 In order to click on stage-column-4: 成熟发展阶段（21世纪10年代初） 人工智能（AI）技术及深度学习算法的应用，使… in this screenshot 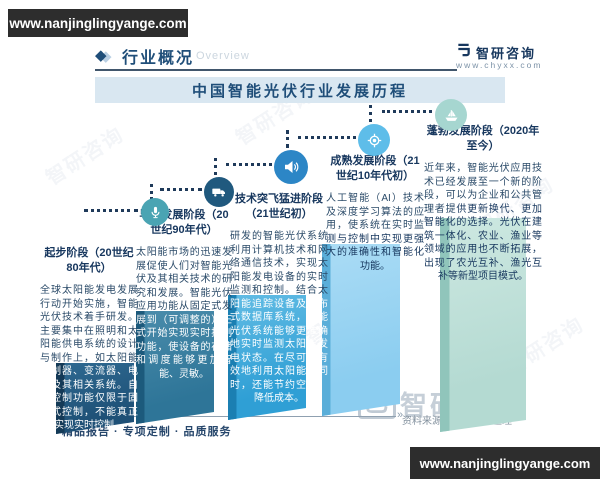, I will do `click(375, 213)`.